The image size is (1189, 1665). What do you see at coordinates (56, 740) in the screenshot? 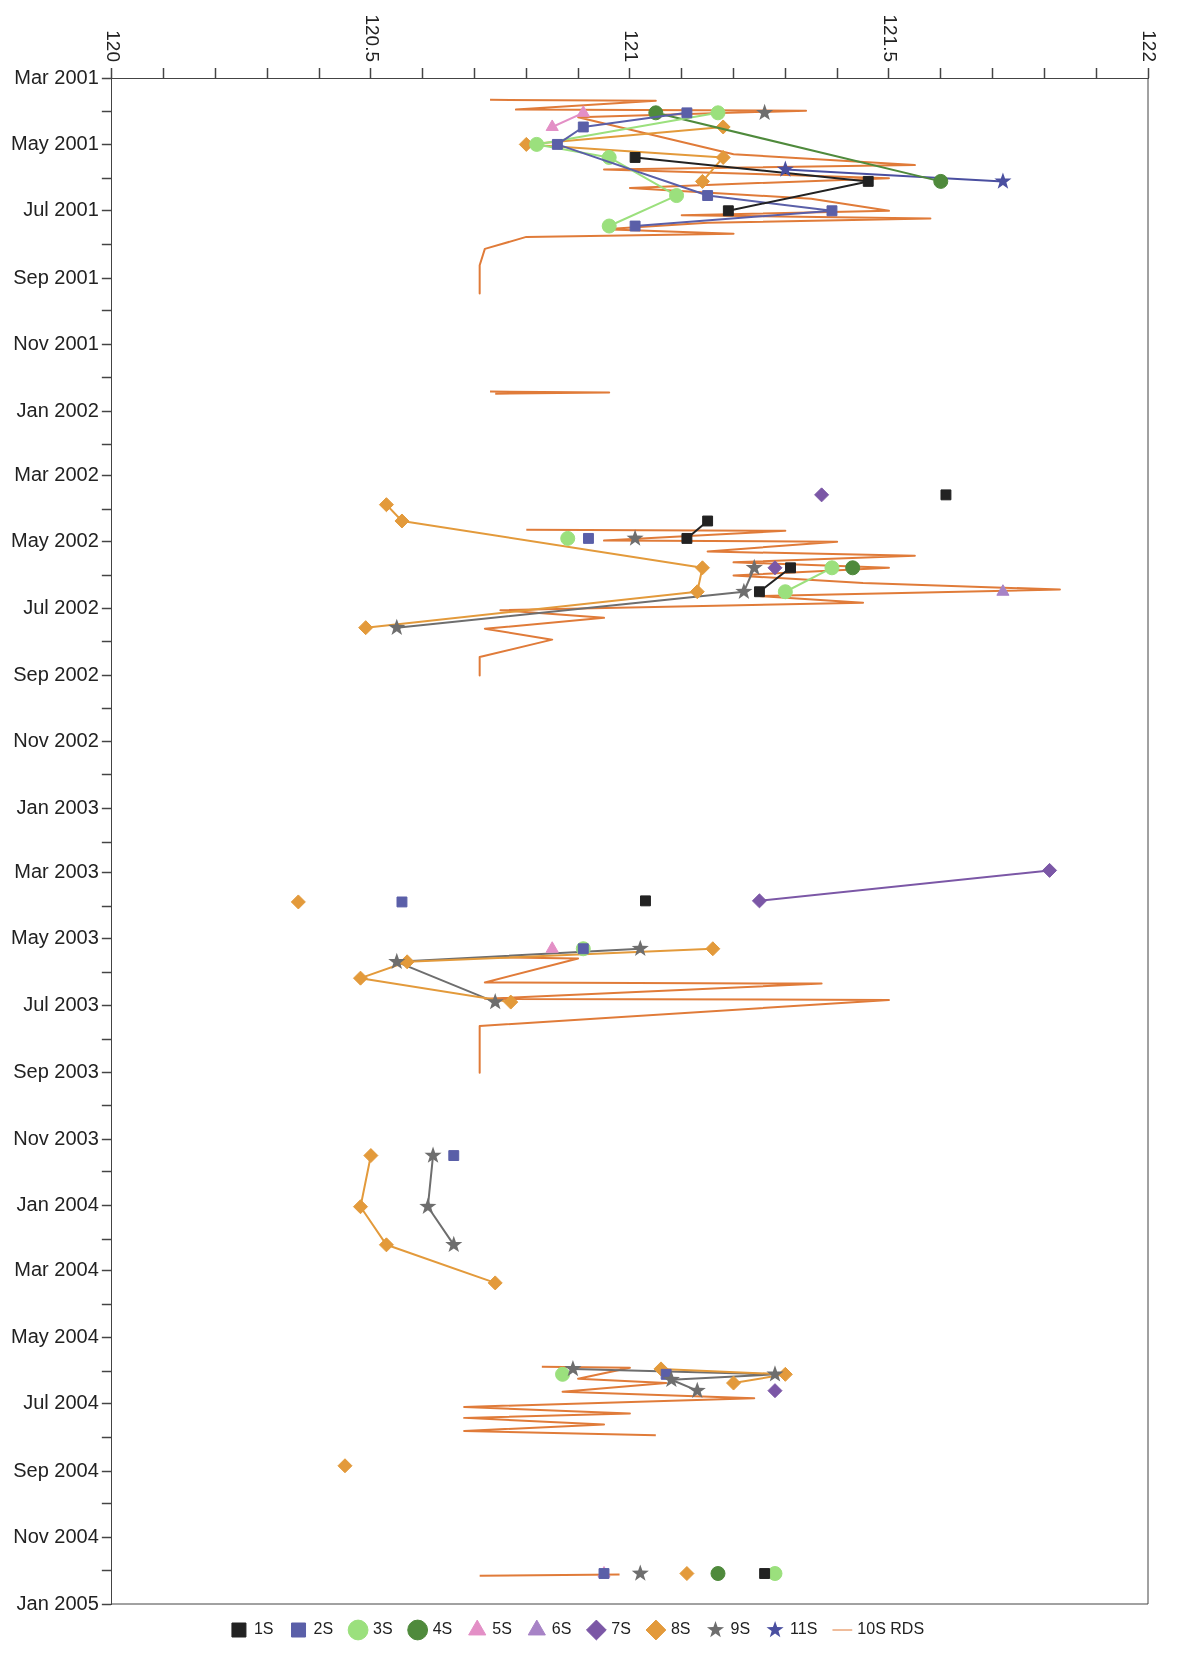
I see `y-tick-label: Nov 2002` at bounding box center [56, 740].